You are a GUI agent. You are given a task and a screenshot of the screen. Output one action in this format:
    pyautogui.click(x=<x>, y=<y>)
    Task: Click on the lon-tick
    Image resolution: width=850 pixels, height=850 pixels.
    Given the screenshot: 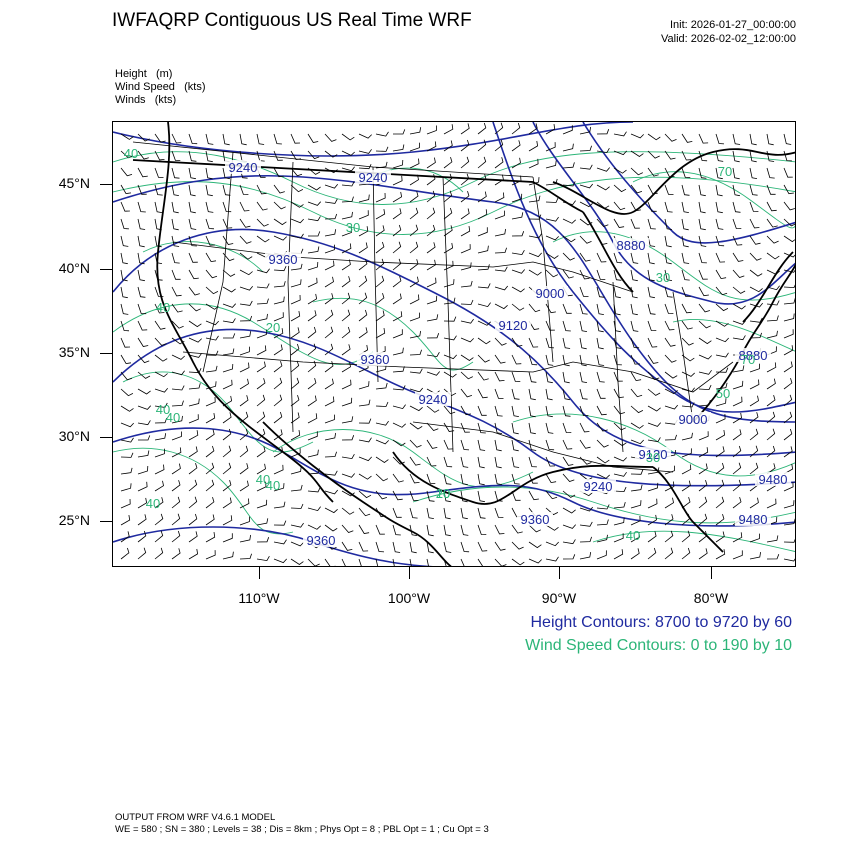 What is the action you would take?
    pyautogui.click(x=559, y=573)
    